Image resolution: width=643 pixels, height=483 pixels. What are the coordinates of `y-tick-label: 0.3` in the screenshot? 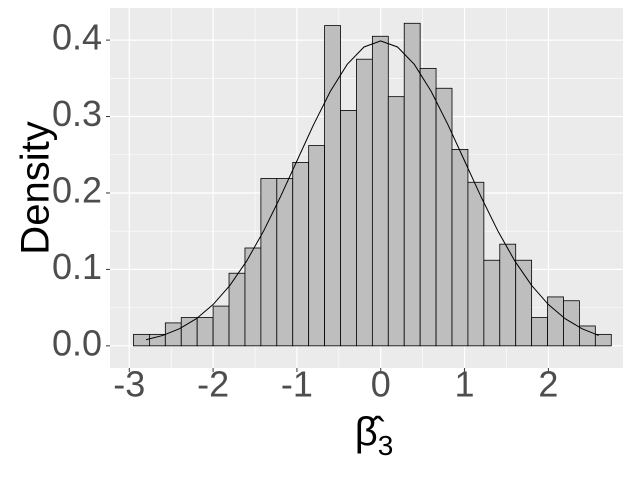 It's located at (77, 113).